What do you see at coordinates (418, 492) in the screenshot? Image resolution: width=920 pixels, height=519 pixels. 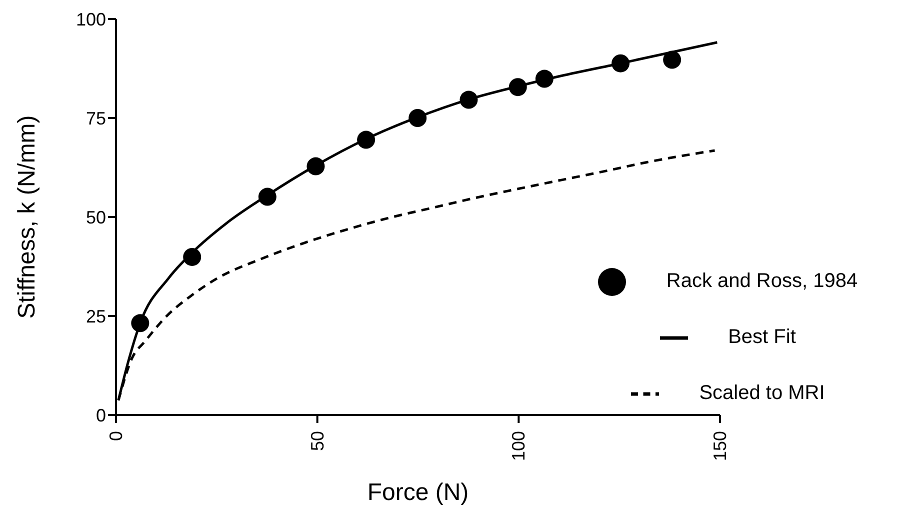 I see `x-axis-title: Force (N)` at bounding box center [418, 492].